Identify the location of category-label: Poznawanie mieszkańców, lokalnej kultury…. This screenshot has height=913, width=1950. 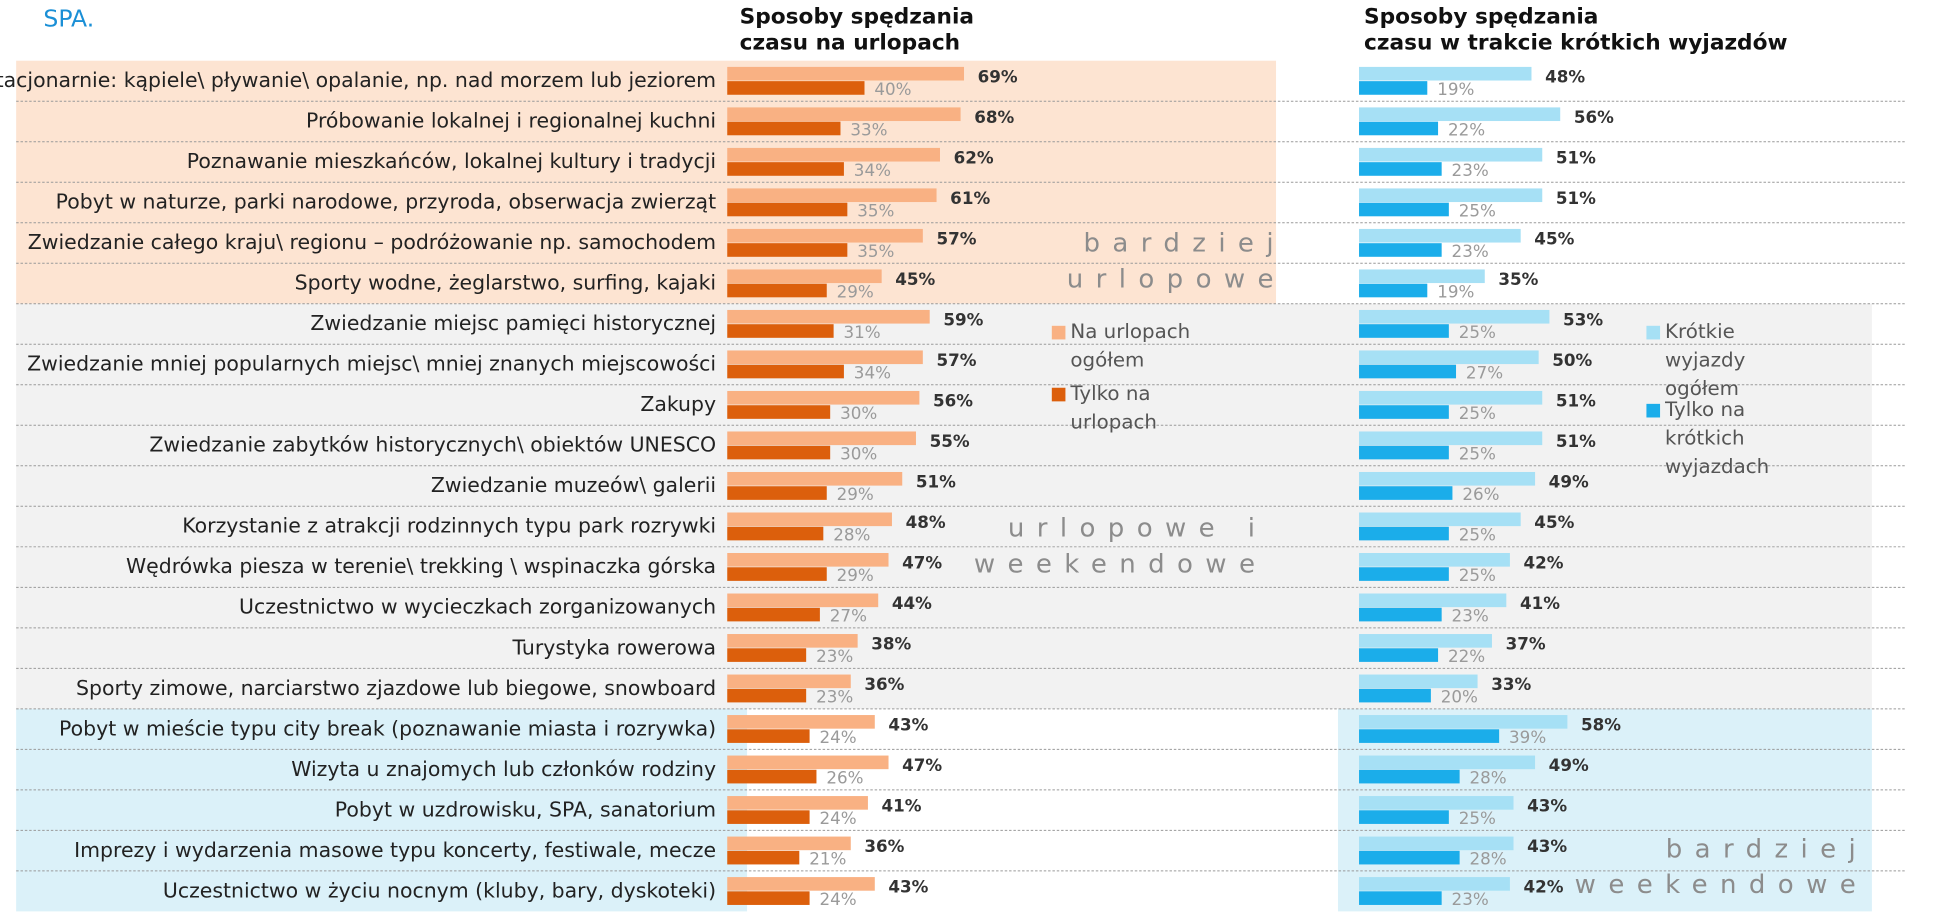
(451, 161).